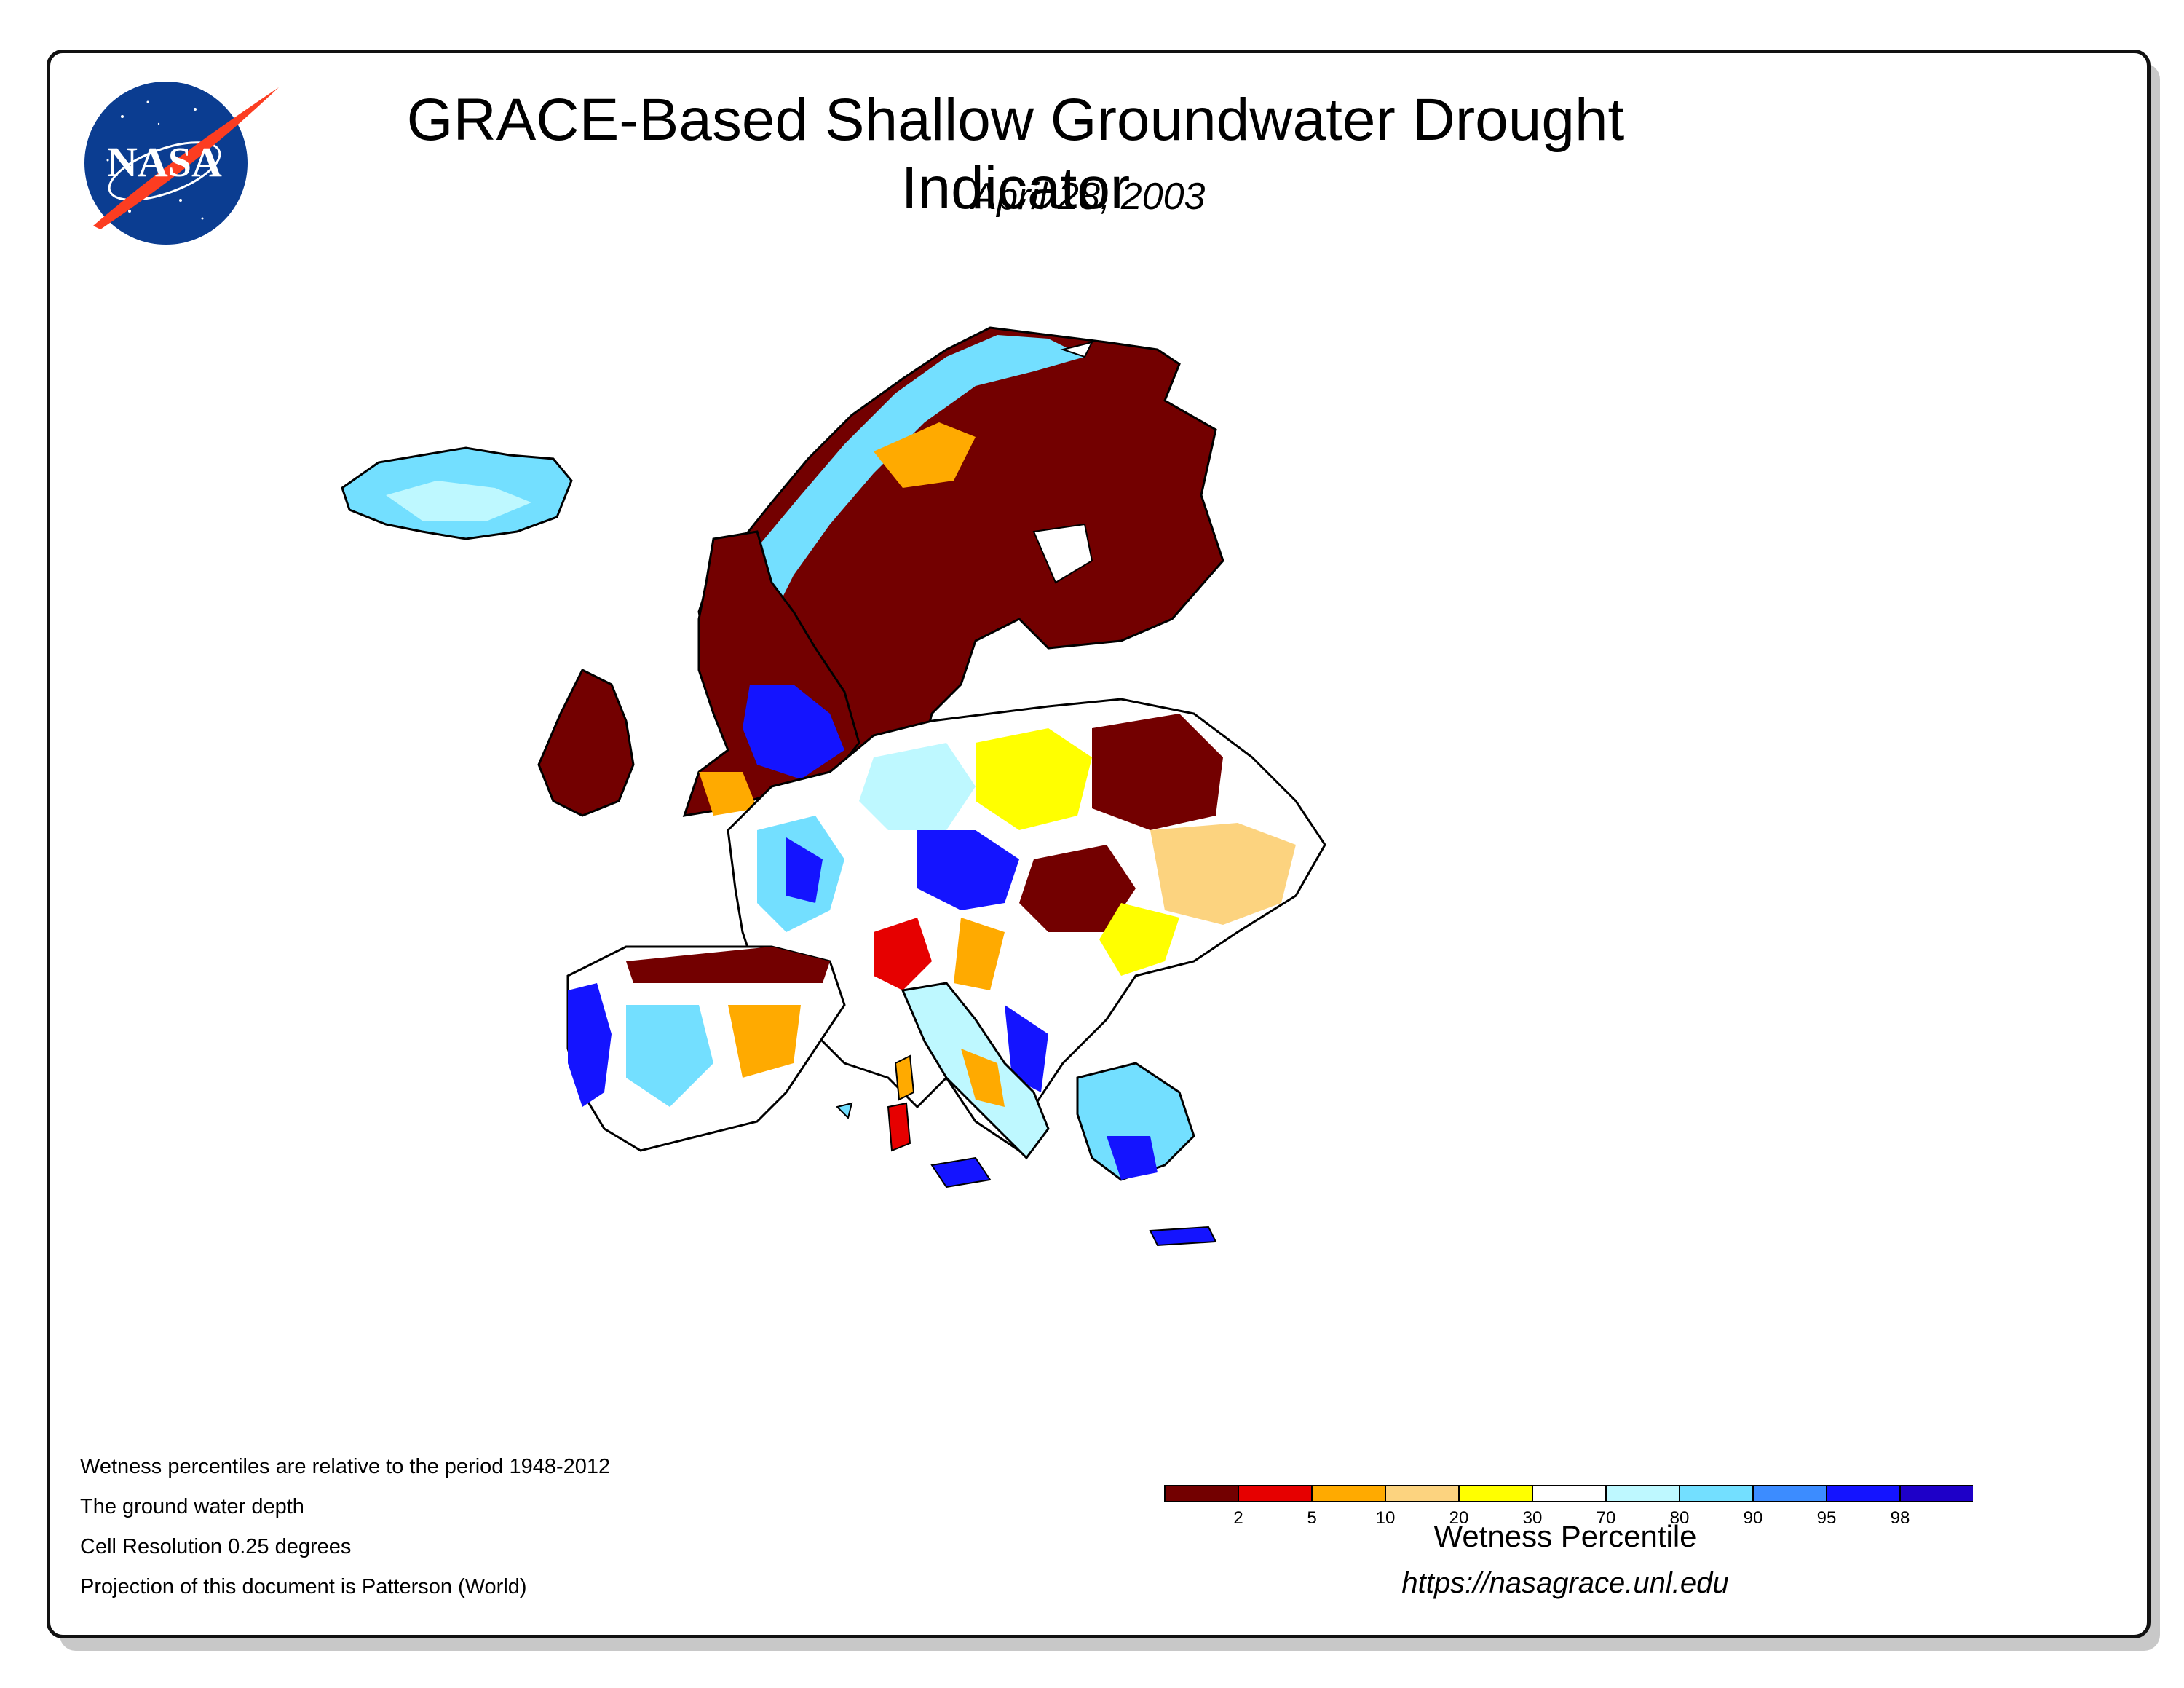 Image resolution: width=2184 pixels, height=1688 pixels. What do you see at coordinates (1311, 1518) in the screenshot?
I see `legend-tick-label: 5` at bounding box center [1311, 1518].